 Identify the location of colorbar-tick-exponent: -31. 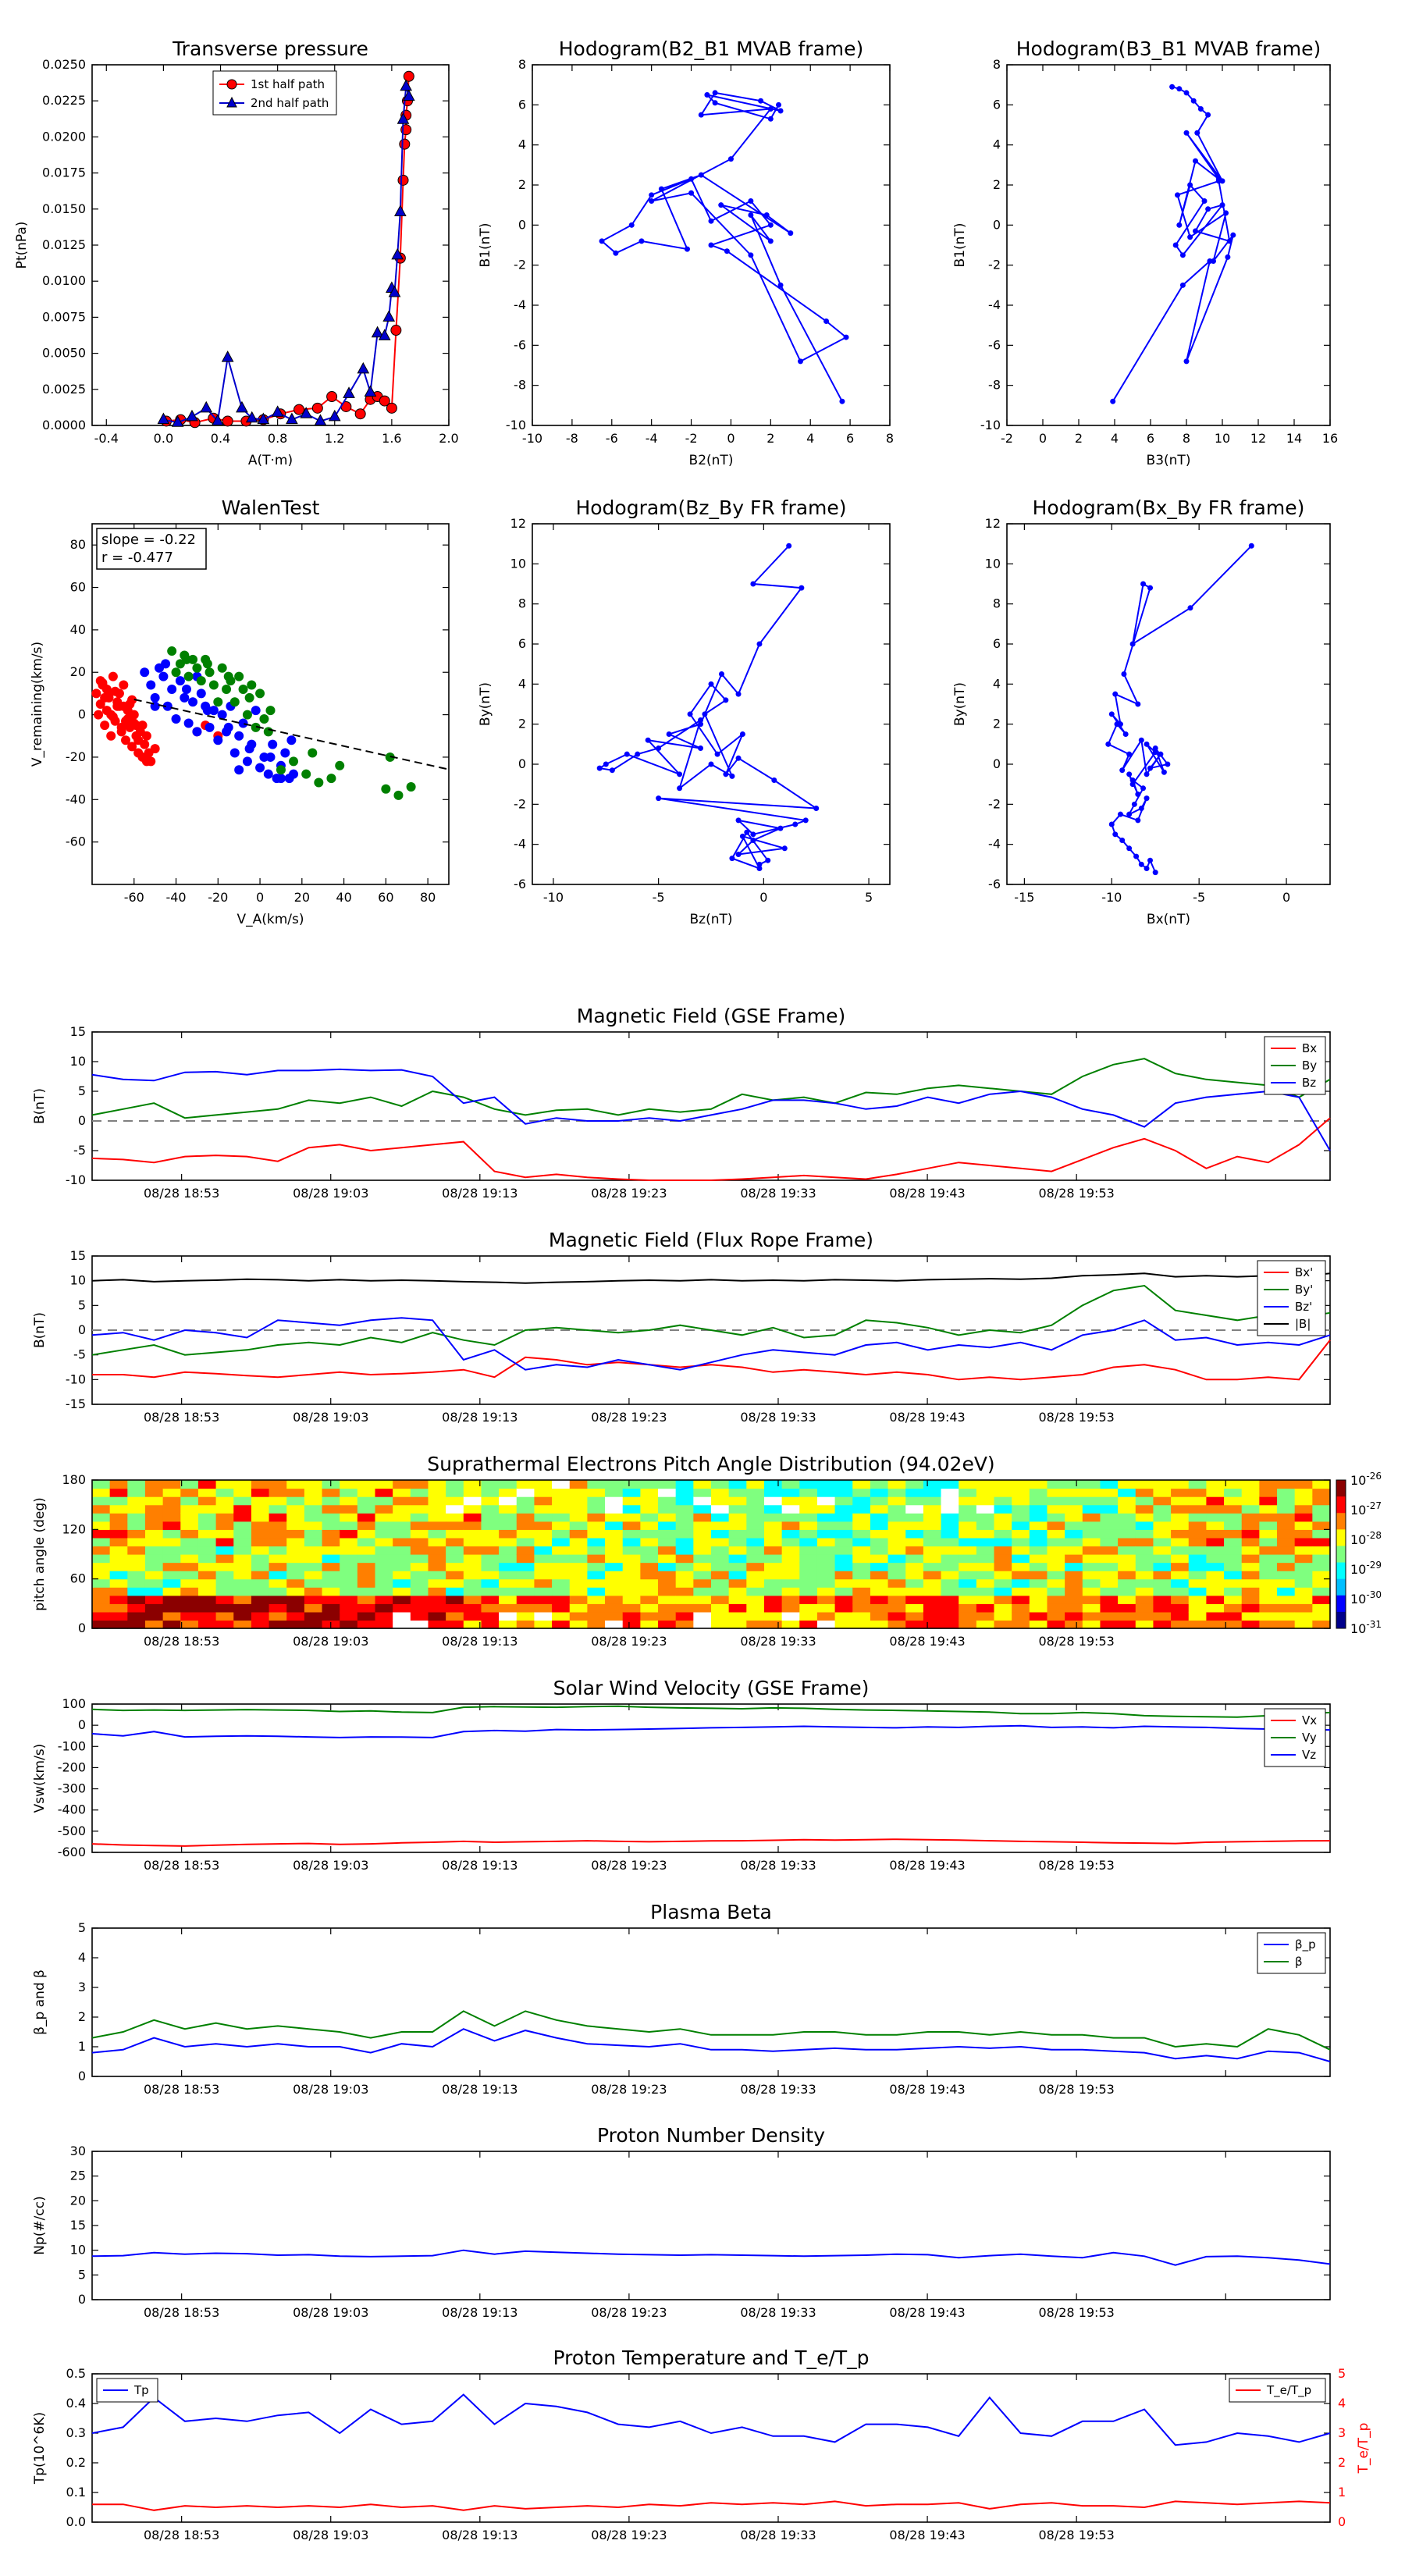
(1374, 1624).